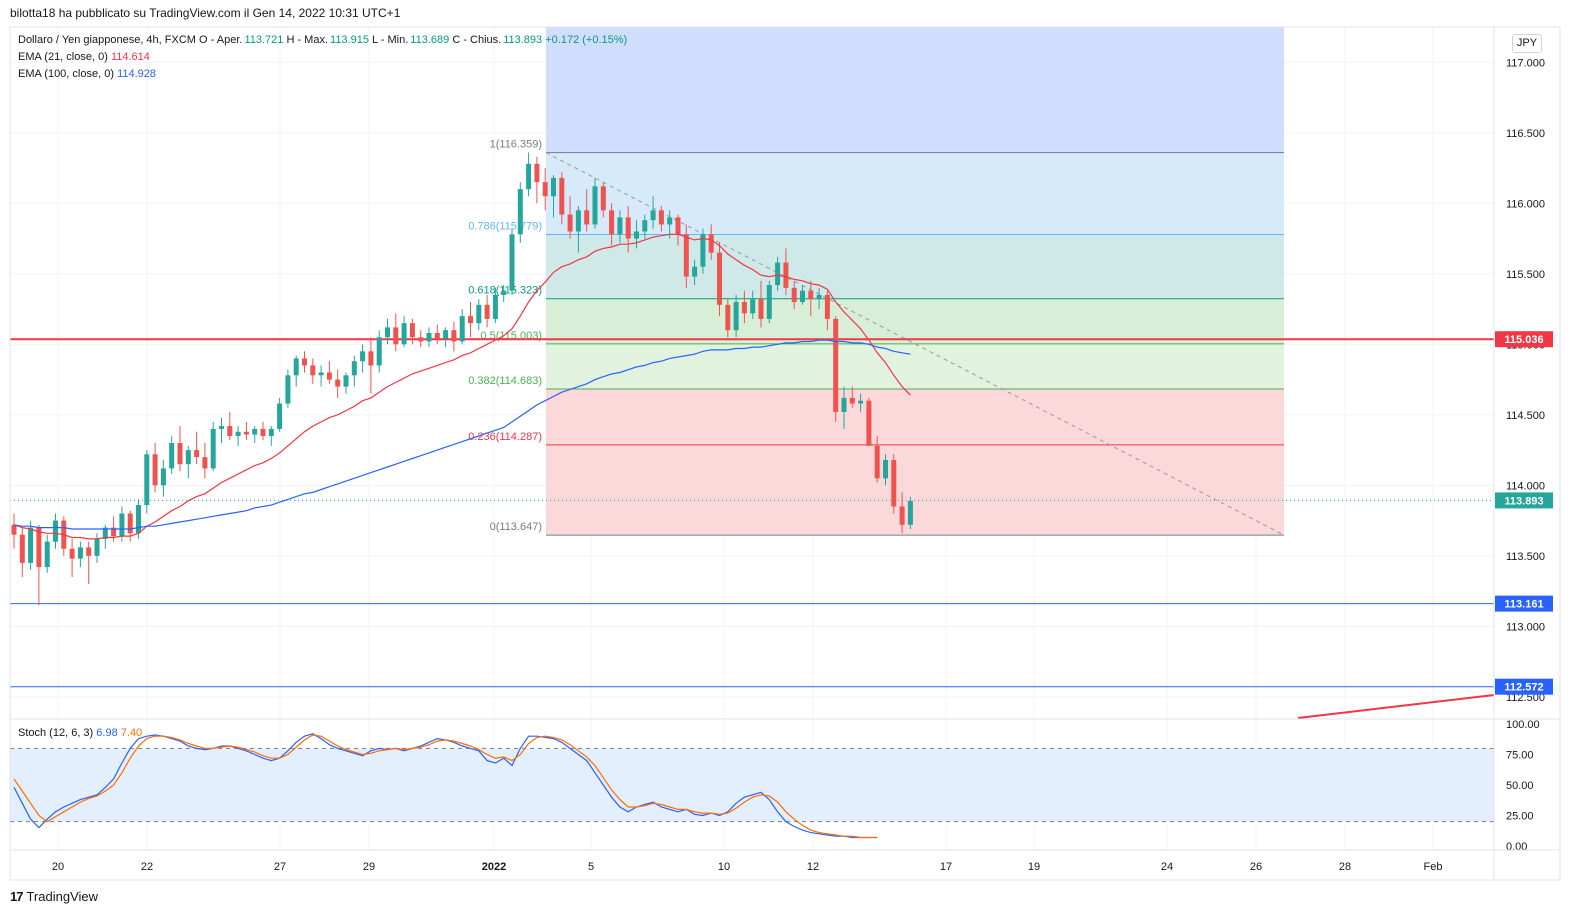  I want to click on currency-button: JPY, so click(1527, 43).